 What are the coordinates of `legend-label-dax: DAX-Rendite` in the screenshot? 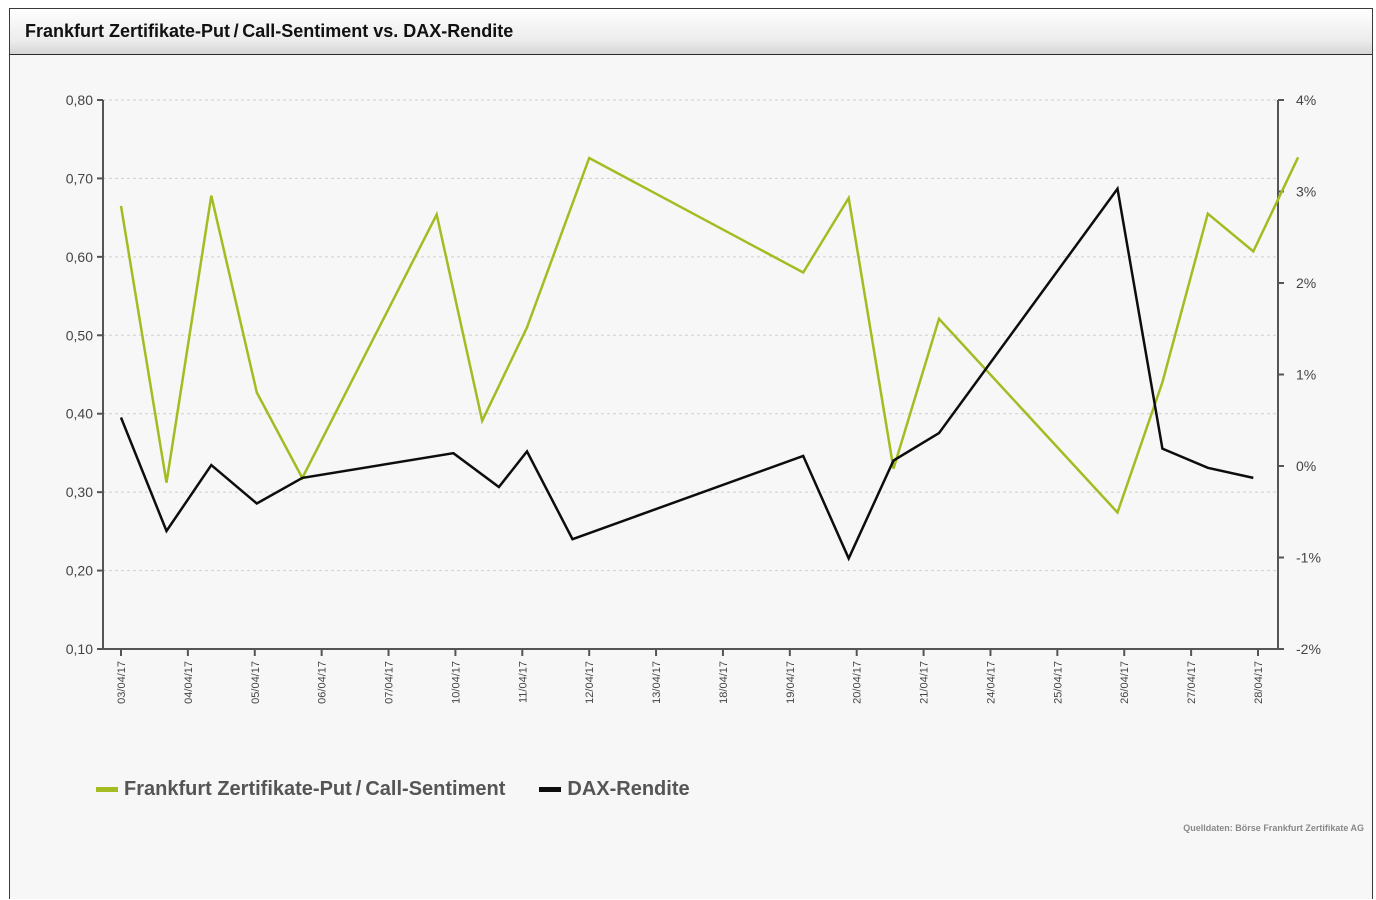 It's located at (628, 789).